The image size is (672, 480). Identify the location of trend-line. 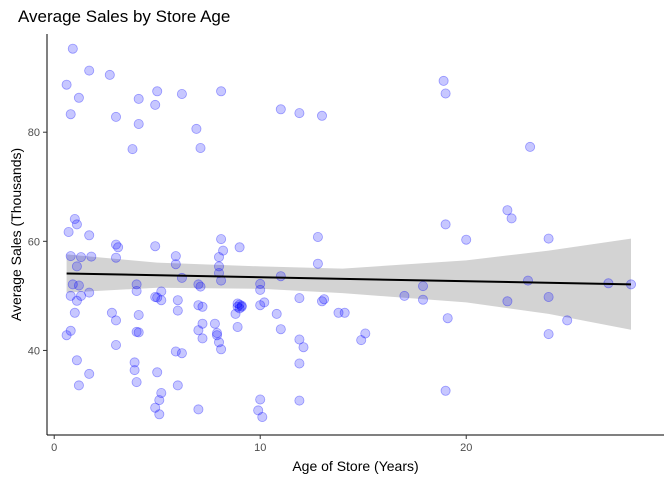
(349, 279).